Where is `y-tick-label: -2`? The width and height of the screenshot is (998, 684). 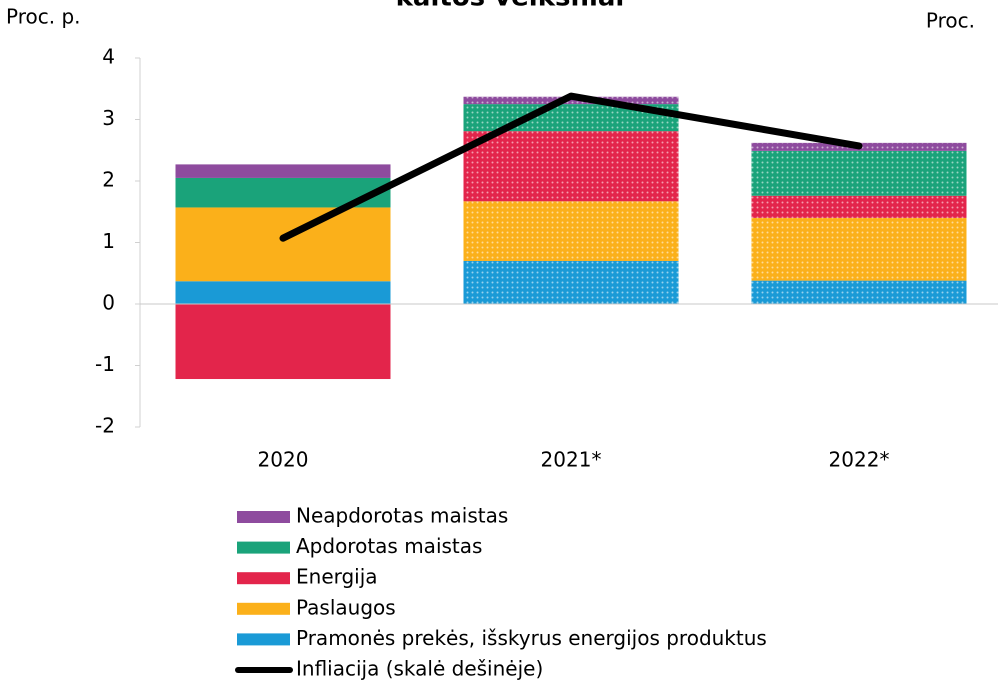
y-tick-label: -2 is located at coordinates (105, 426).